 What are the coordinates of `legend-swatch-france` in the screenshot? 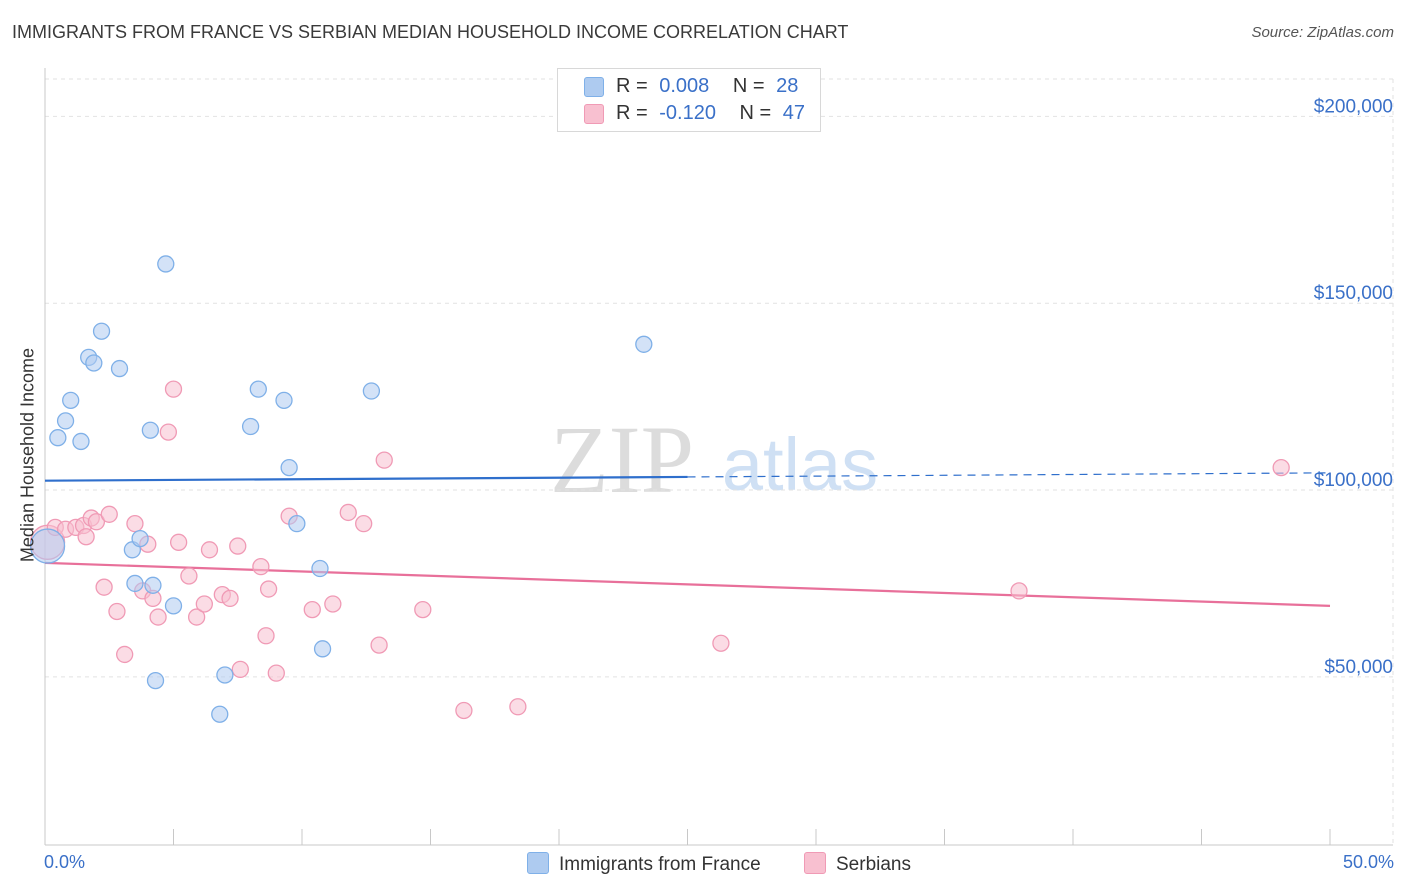 It's located at (594, 87).